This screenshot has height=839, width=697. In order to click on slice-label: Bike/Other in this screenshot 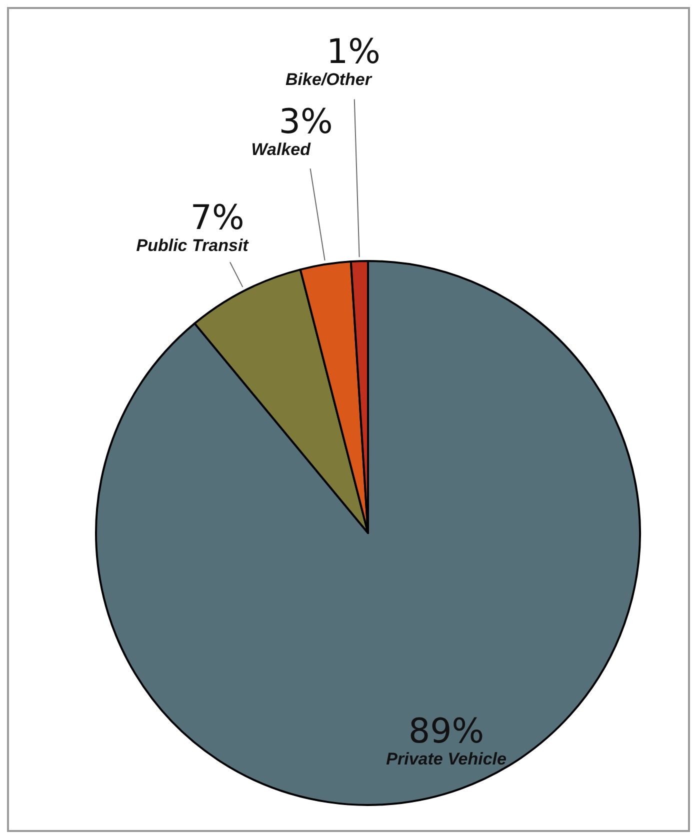, I will do `click(329, 80)`.